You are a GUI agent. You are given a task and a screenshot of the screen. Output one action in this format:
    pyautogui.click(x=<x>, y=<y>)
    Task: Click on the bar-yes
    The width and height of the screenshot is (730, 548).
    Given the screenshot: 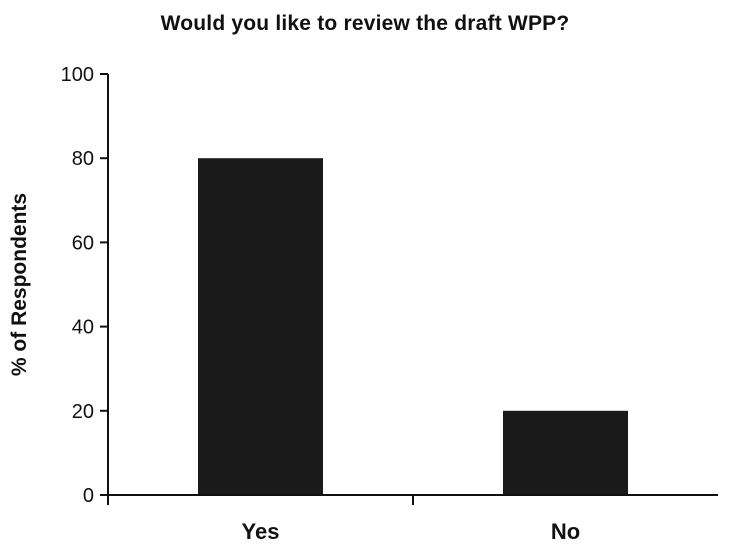 What is the action you would take?
    pyautogui.click(x=260, y=326)
    